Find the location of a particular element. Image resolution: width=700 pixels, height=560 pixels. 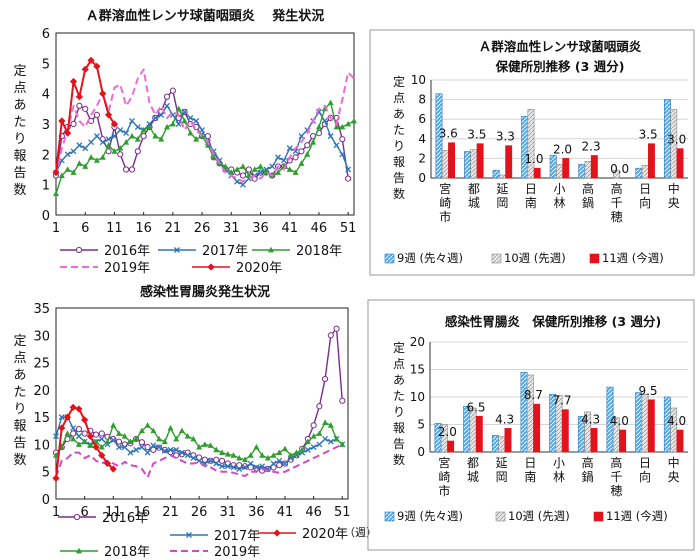

chart-gastro-health-center-category-label-char: 都 is located at coordinates (473, 463).